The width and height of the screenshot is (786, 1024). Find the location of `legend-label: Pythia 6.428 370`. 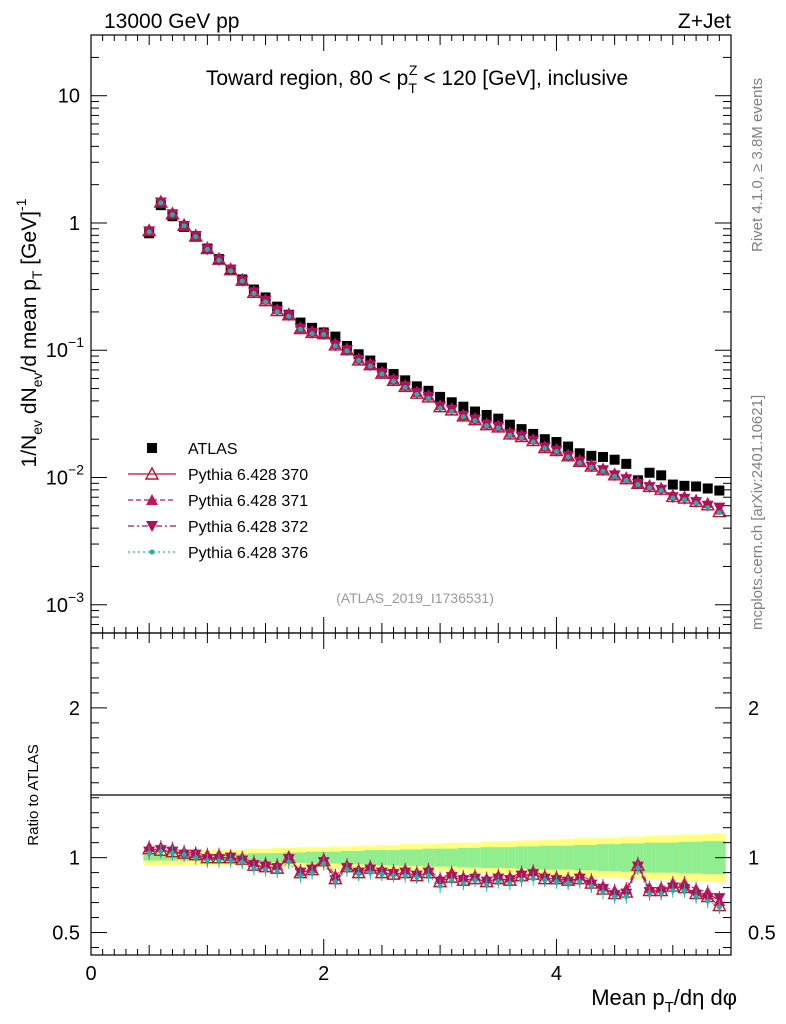

legend-label: Pythia 6.428 370 is located at coordinates (248, 475).